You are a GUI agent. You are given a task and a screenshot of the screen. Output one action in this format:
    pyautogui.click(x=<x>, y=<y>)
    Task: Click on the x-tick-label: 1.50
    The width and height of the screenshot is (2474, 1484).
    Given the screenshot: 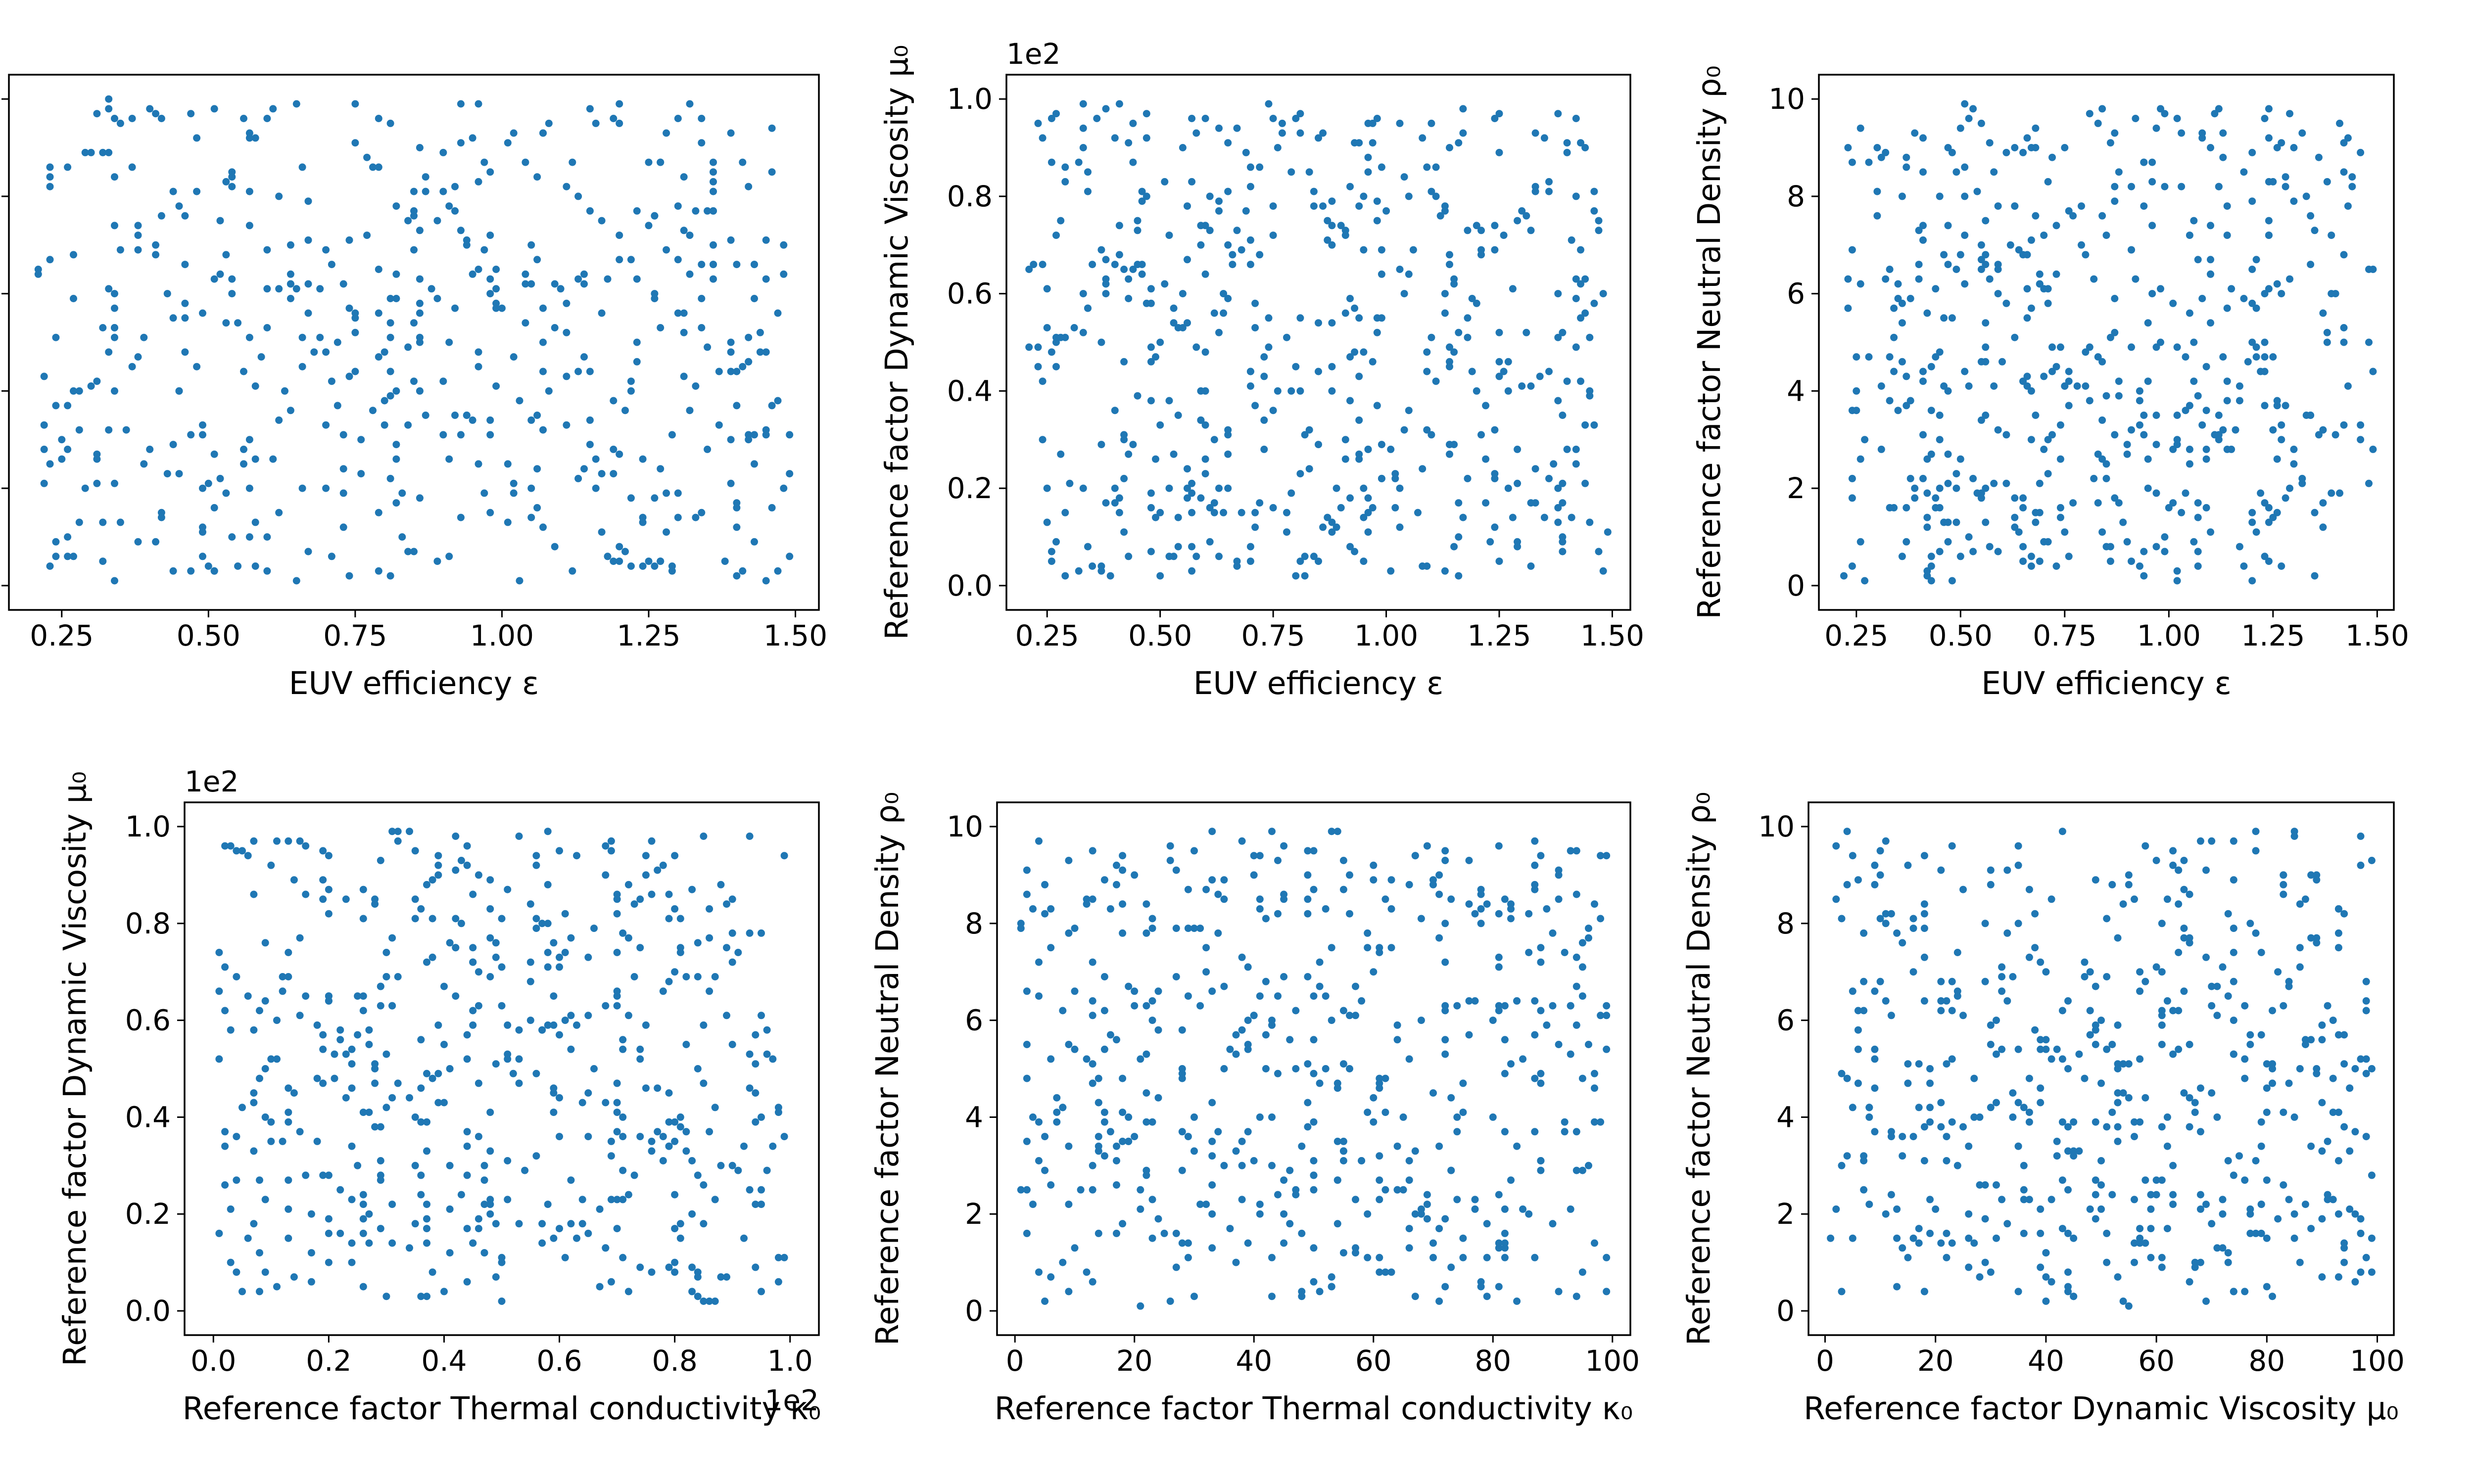 What is the action you would take?
    pyautogui.click(x=795, y=635)
    